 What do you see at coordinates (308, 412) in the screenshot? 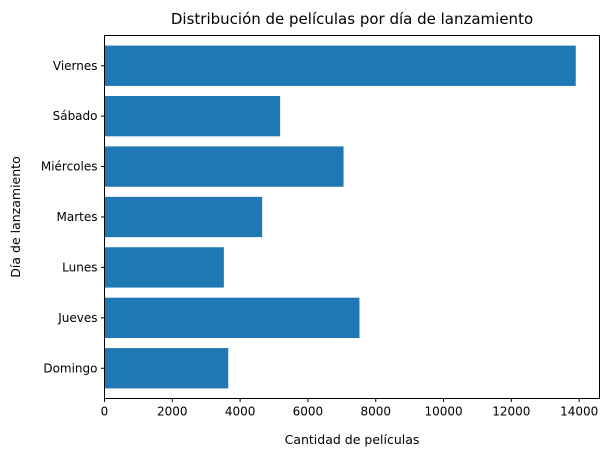
I see `x-tick-label: 6000` at bounding box center [308, 412].